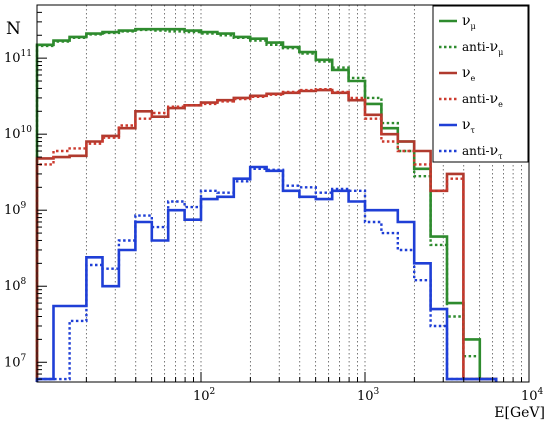 This screenshot has height=432, width=550. I want to click on y-tick-label: 108, so click(15, 285).